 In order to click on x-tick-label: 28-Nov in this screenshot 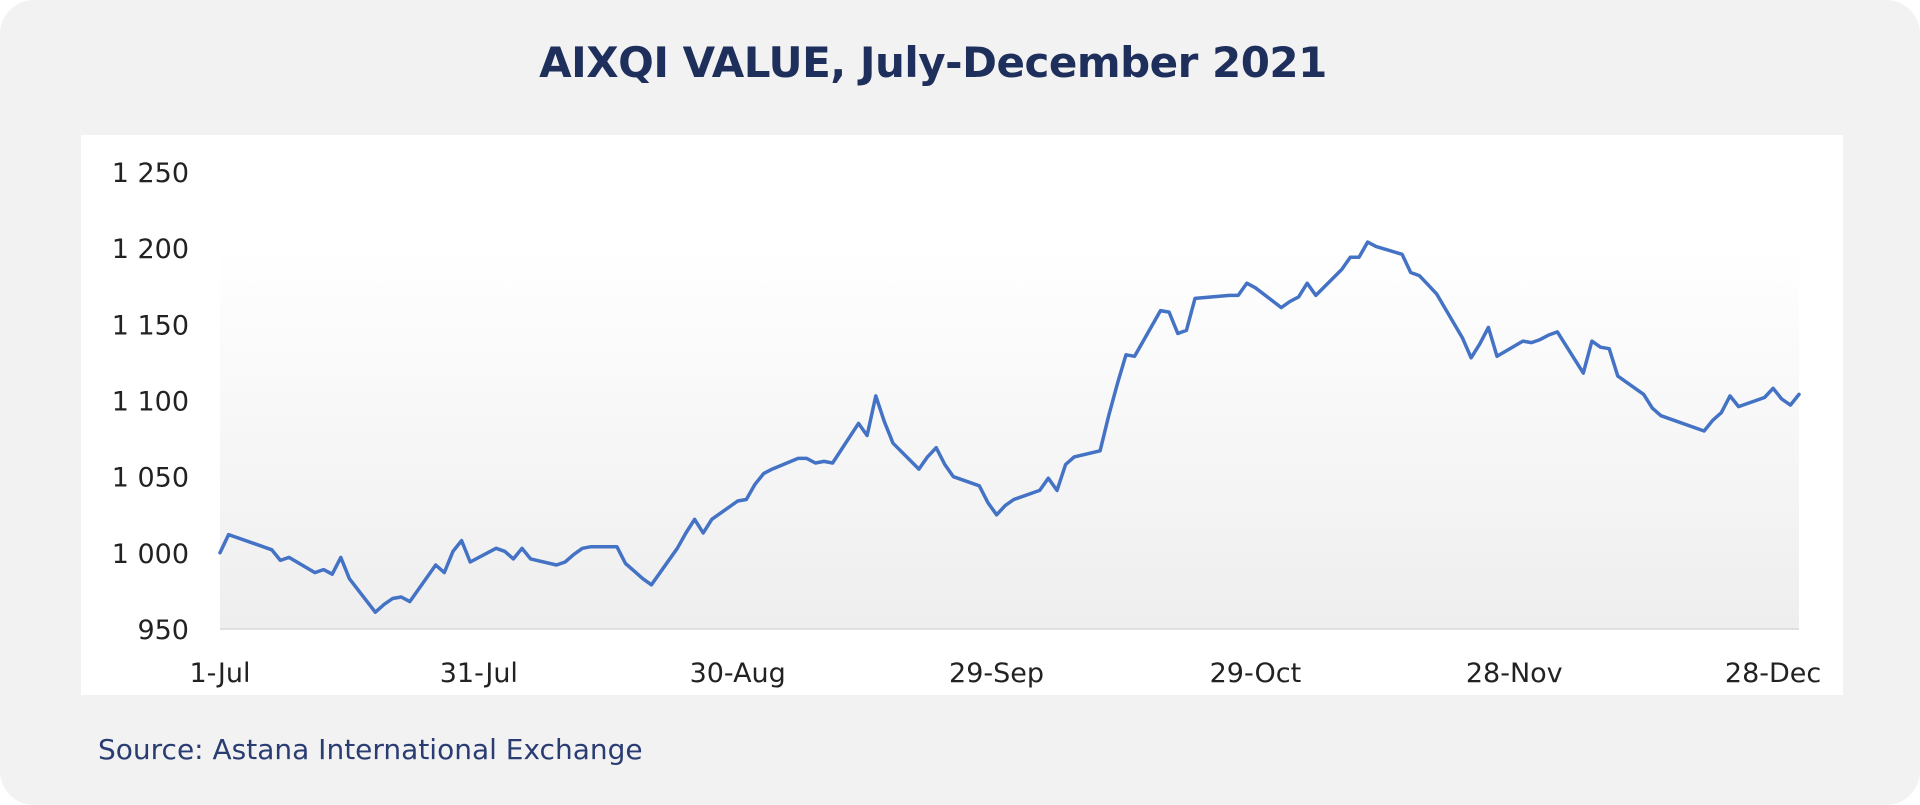, I will do `click(1514, 673)`.